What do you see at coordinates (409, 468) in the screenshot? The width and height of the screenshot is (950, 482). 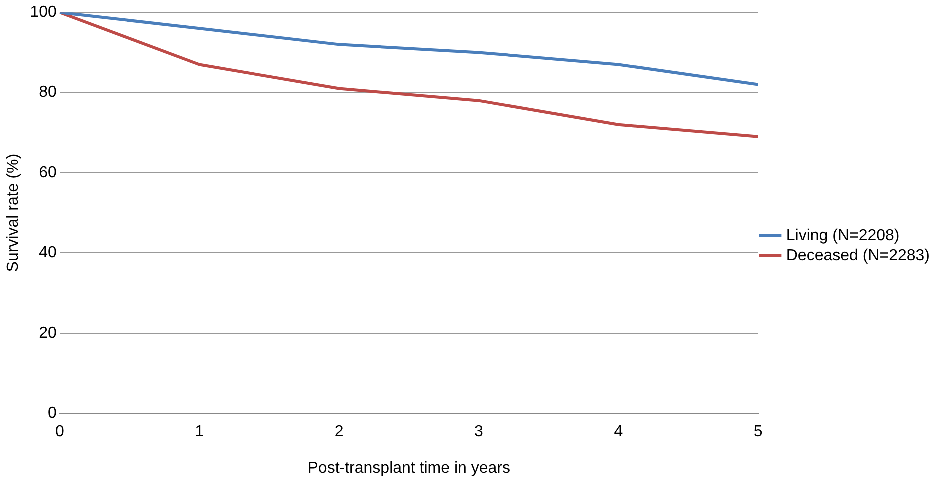 I see `x-axis-title: Post-transplant time in years` at bounding box center [409, 468].